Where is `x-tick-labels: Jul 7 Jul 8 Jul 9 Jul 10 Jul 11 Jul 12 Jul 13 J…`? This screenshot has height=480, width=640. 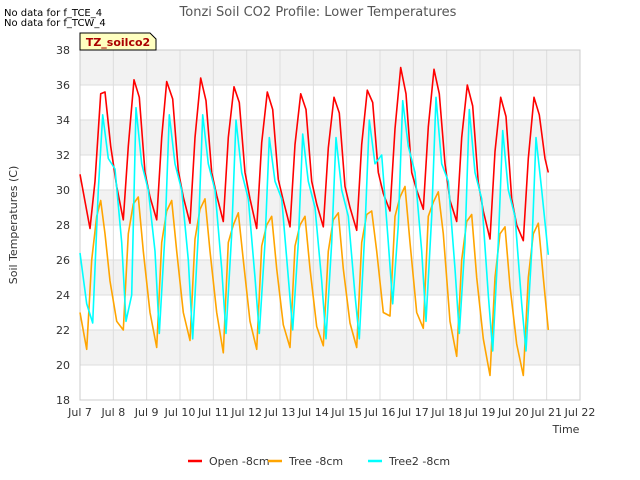 x-tick-labels: Jul 7 Jul 8 Jul 9 Jul 10 Jul 11 Jul 12 Jul 13 J… is located at coordinates (331, 412).